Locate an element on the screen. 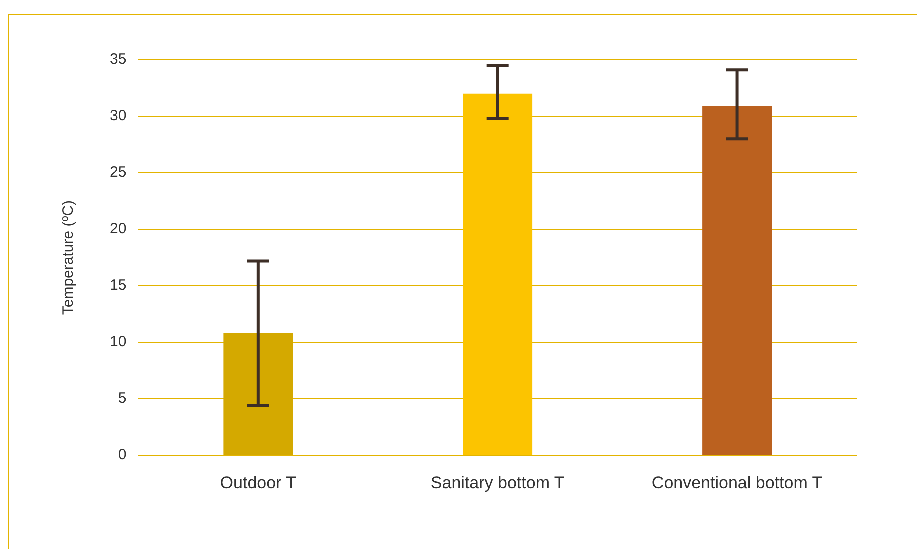 This screenshot has width=917, height=549. y-axis-title: Temperature (ºC) is located at coordinates (69, 258).